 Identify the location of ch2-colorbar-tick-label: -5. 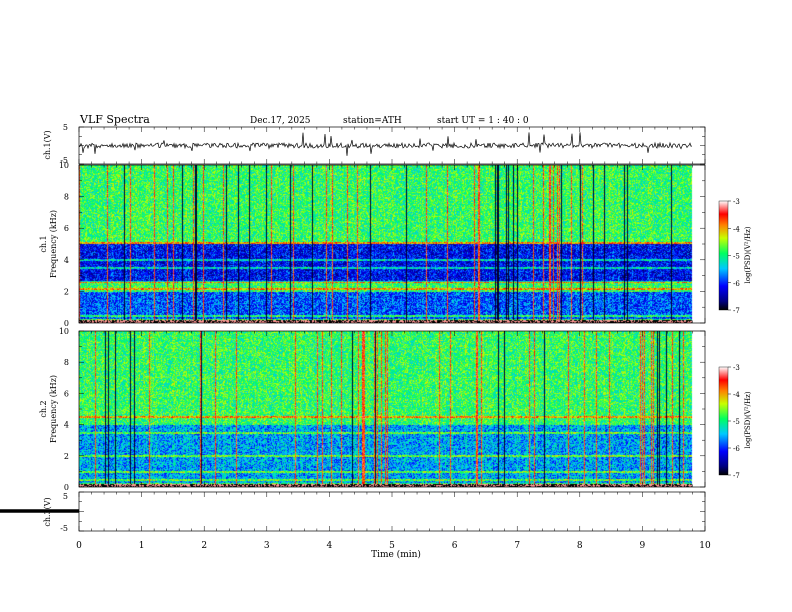
(736, 422).